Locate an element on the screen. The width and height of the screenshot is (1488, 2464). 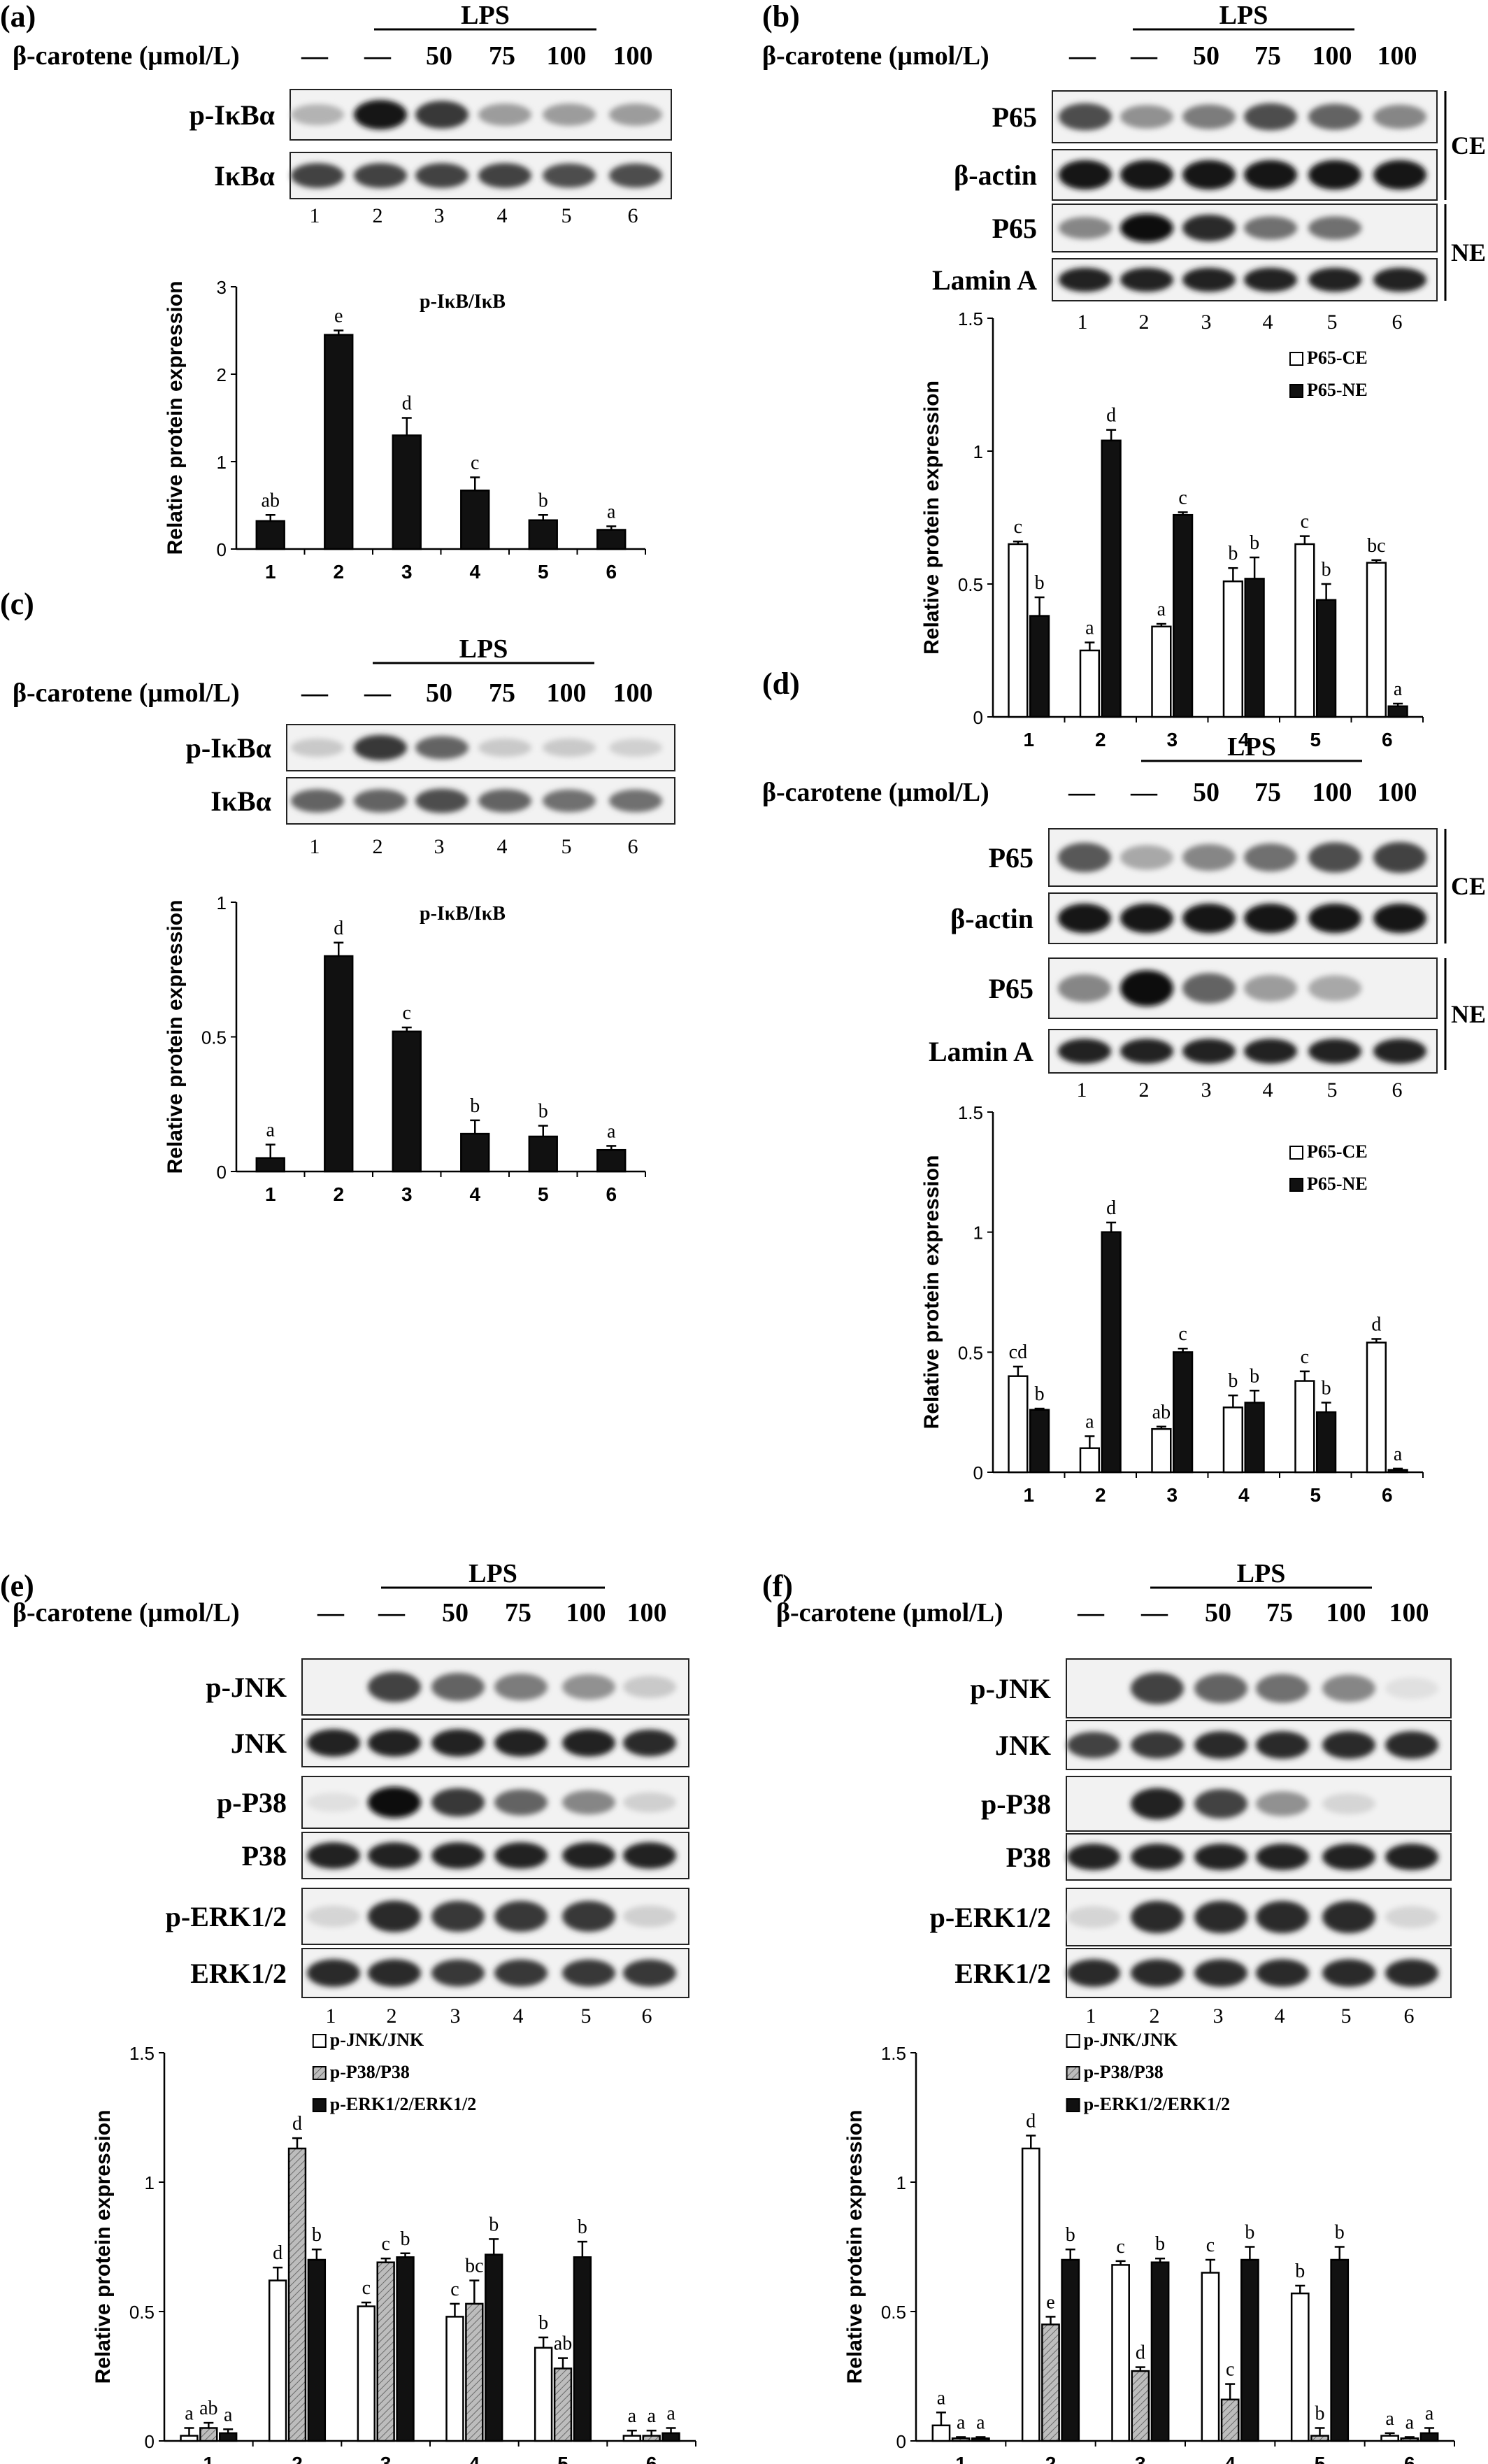
fraction-label: NE is located at coordinates (1468, 252).